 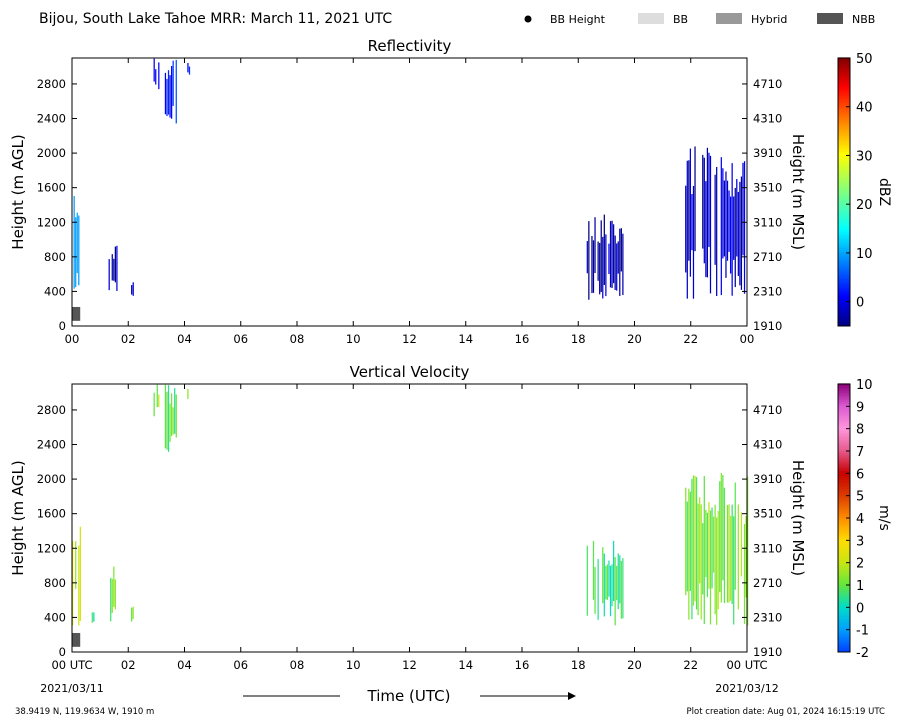 What do you see at coordinates (51, 410) in the screenshot?
I see `y-tick-label: 2800` at bounding box center [51, 410].